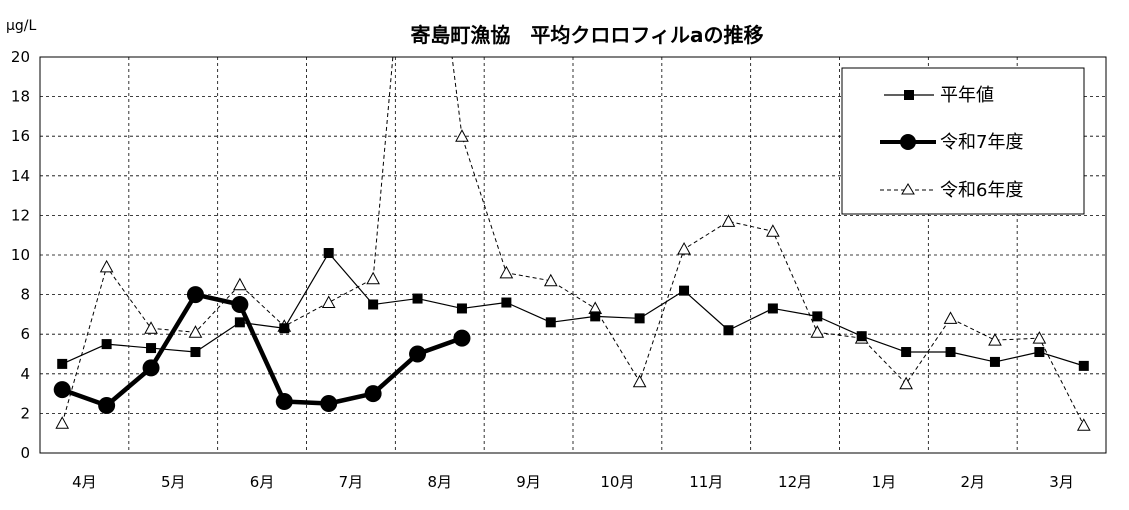 The height and width of the screenshot is (510, 1129). I want to click on x-tick-label: 3月, so click(1061, 482).